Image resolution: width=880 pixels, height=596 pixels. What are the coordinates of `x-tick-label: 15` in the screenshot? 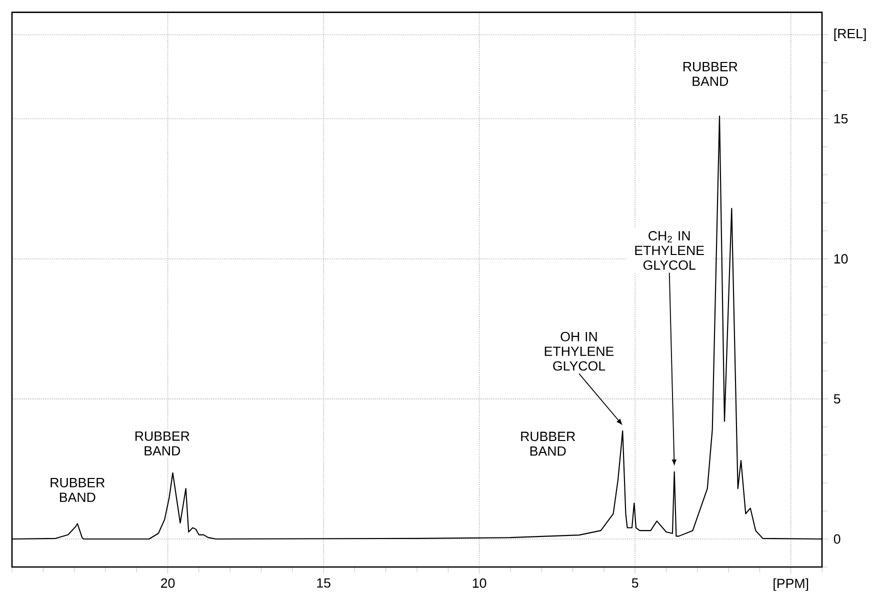 It's located at (323, 583).